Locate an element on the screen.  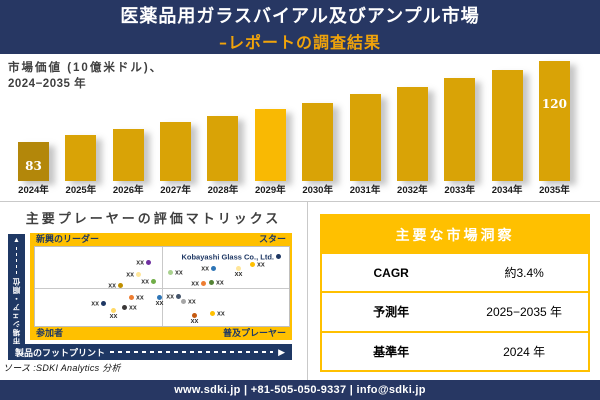
bar-year-label: 2032年 is located at coordinates (412, 190).